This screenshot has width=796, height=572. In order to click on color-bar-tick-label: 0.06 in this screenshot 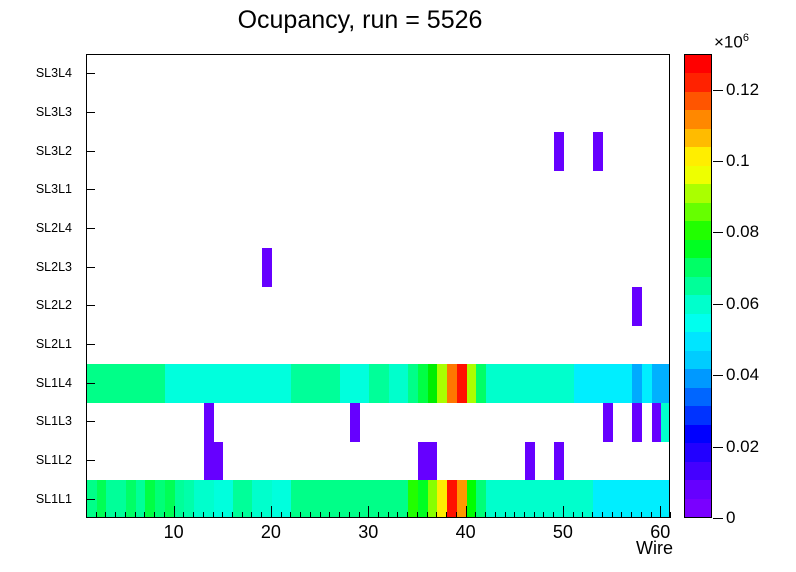, I will do `click(743, 303)`.